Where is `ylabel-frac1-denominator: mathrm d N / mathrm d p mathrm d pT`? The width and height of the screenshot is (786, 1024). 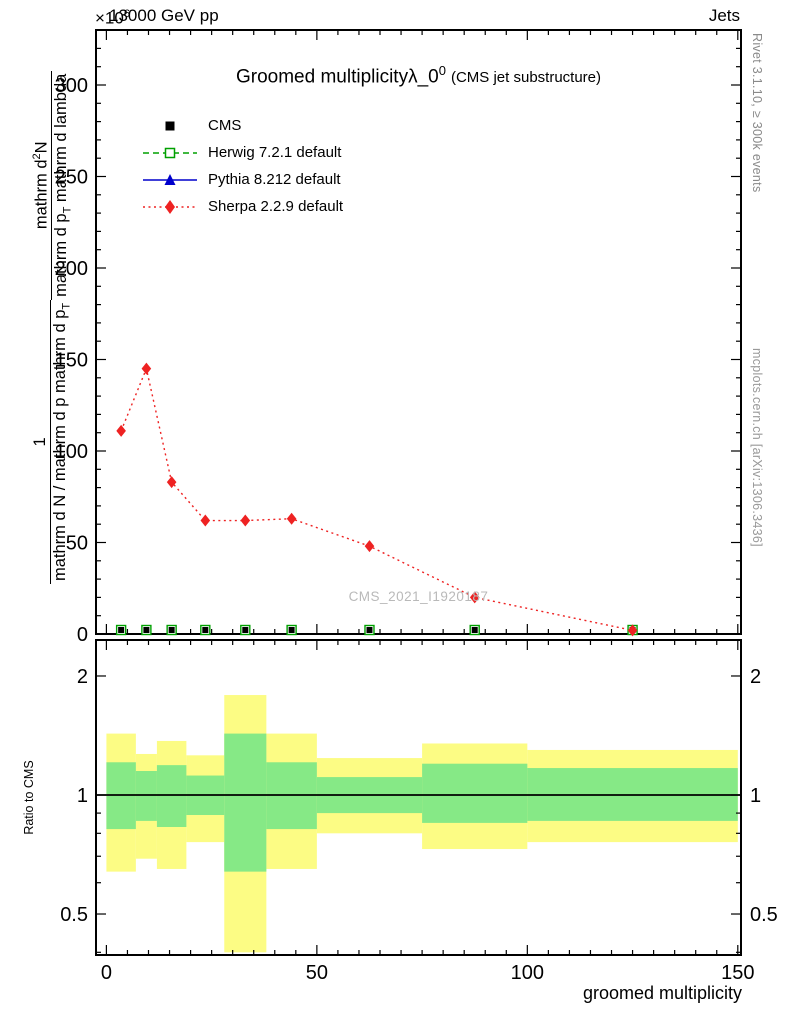
ylabel-frac1-denominator: mathrm d N / mathrm d p mathrm d pT is located at coordinates (61, 441).